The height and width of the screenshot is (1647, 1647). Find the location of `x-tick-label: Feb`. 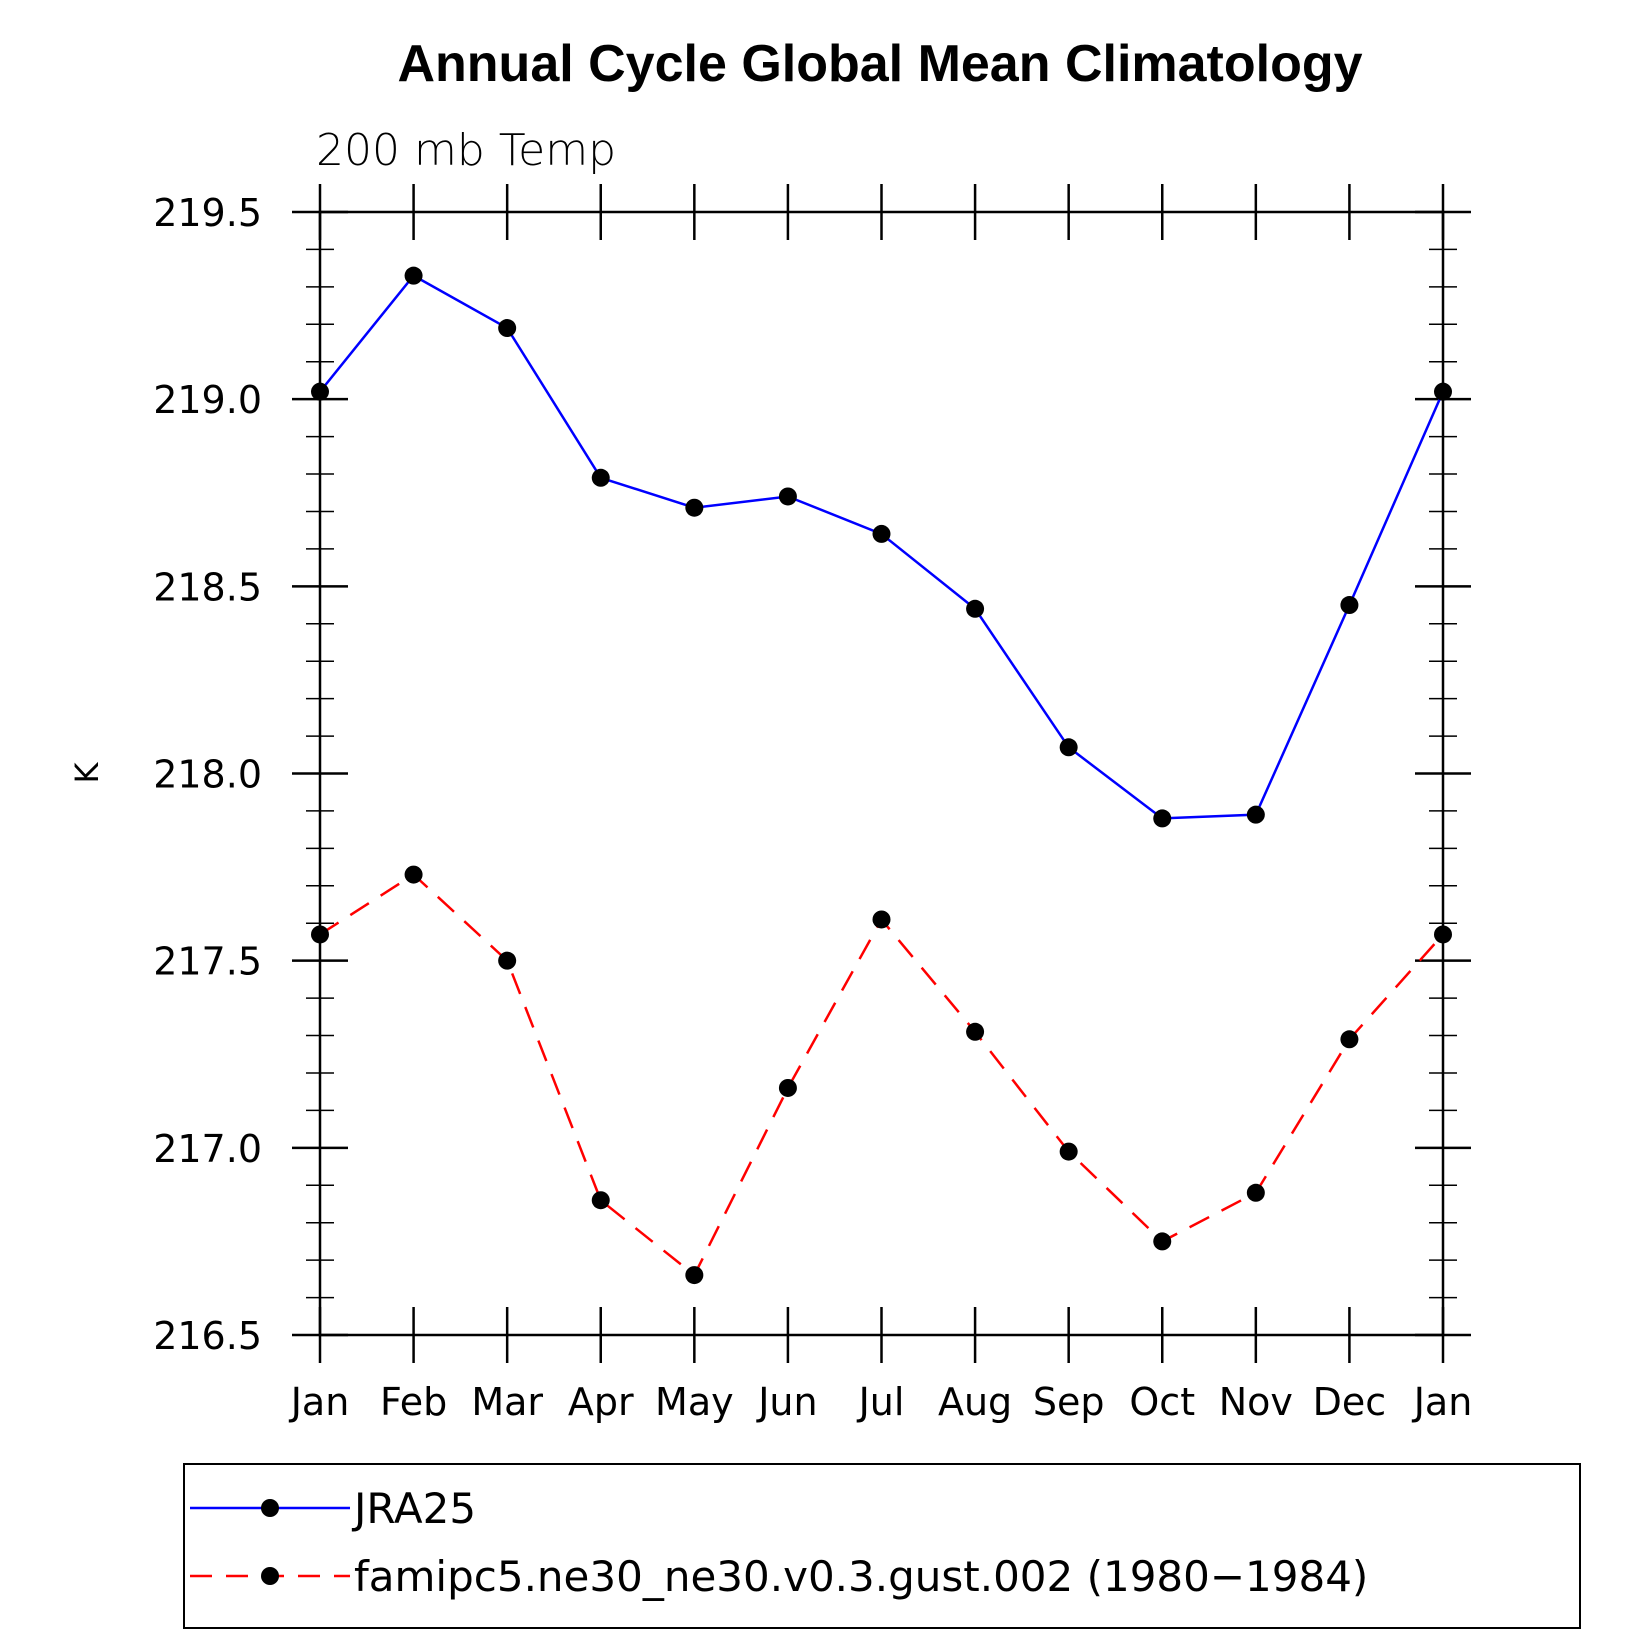

x-tick-label: Feb is located at coordinates (413, 1402).